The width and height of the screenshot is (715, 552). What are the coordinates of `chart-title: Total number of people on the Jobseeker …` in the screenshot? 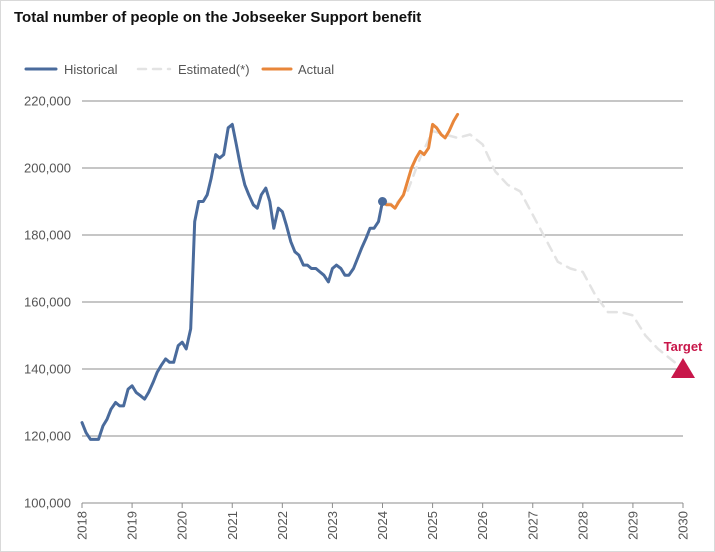 It's located at (218, 17).